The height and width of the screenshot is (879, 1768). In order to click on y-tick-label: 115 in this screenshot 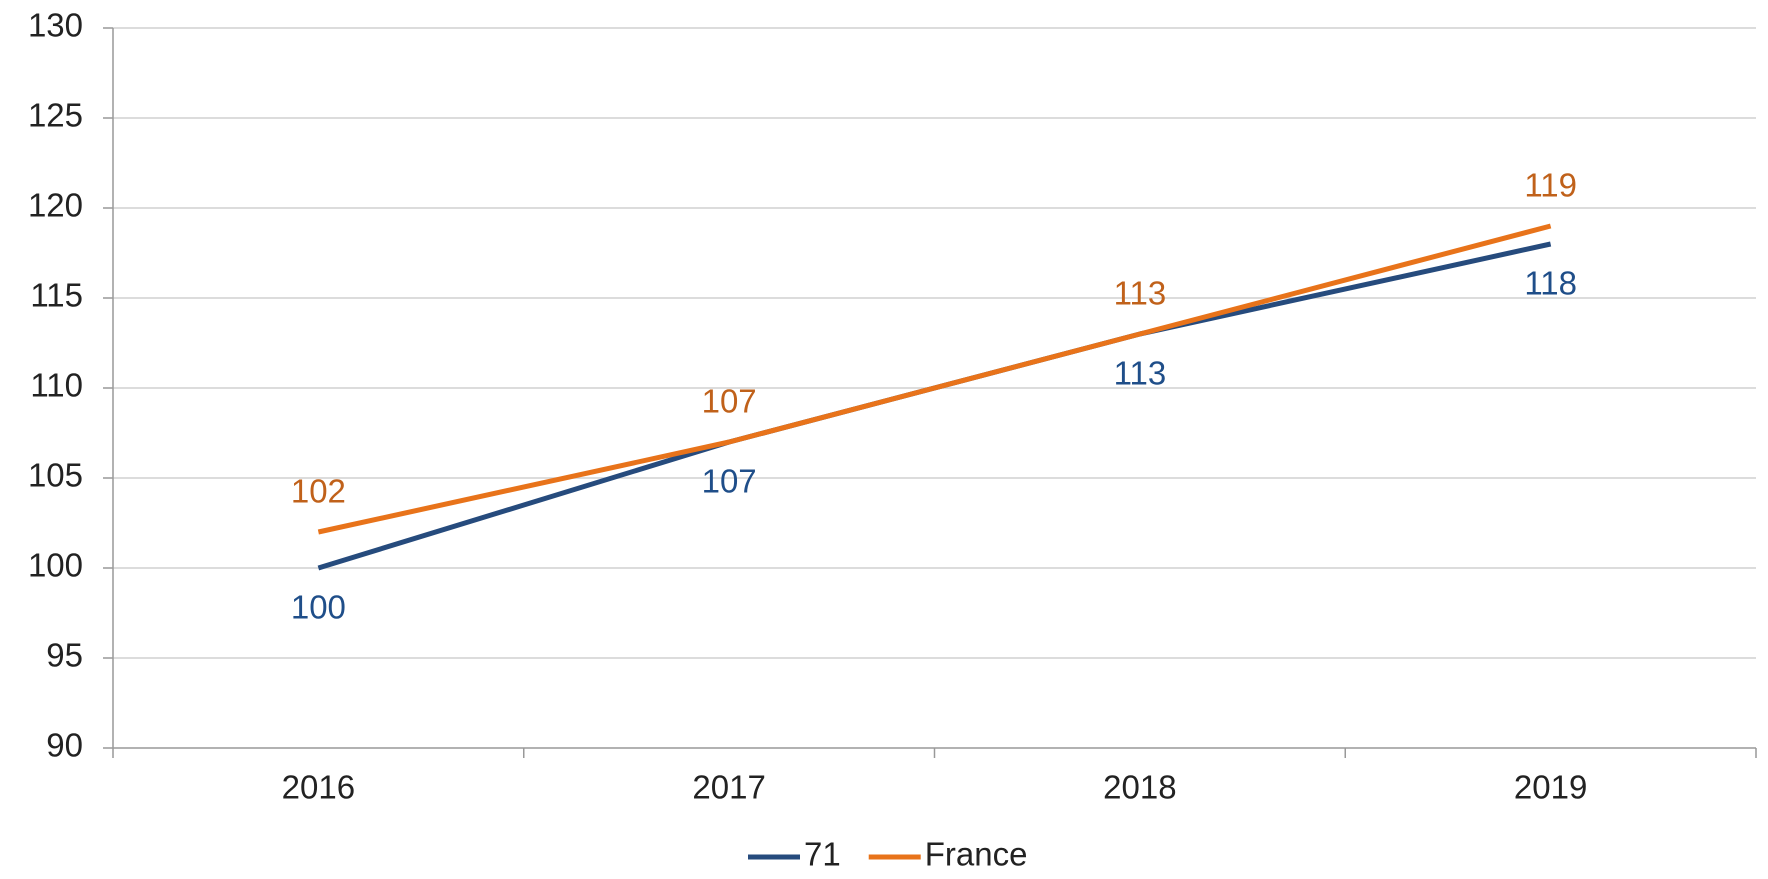, I will do `click(56, 295)`.